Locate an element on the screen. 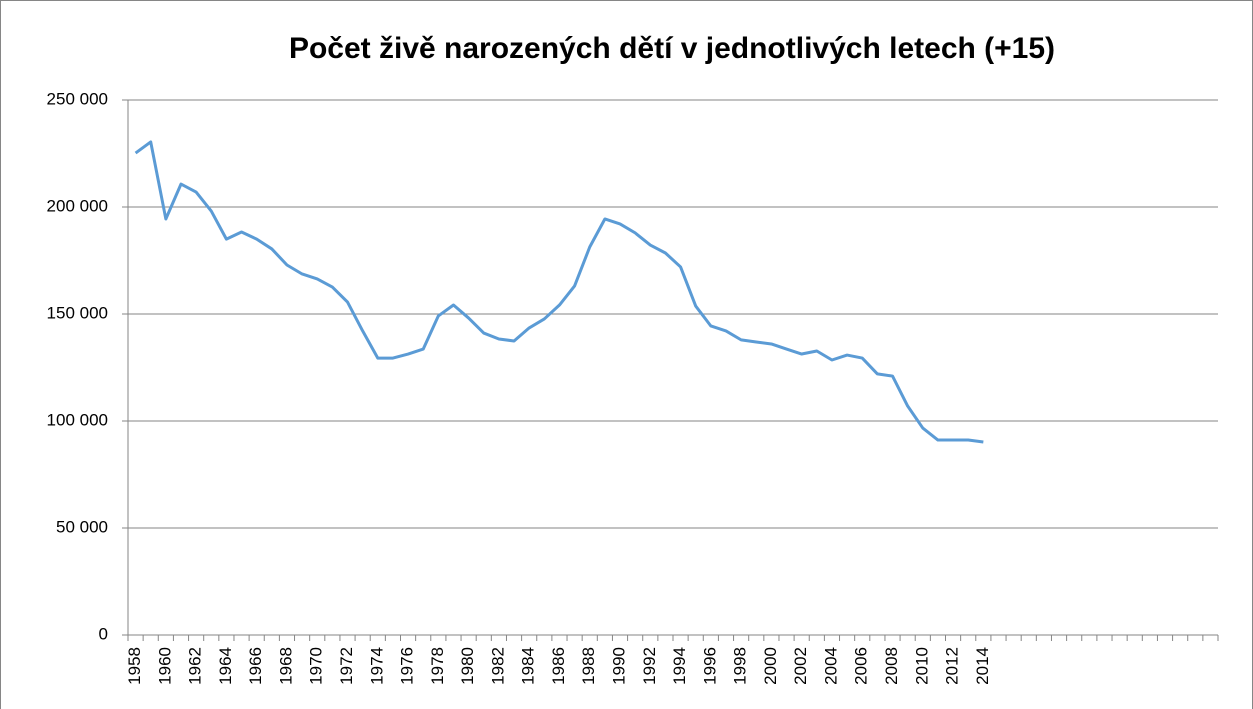  x-tick-label: 2010 is located at coordinates (921, 666).